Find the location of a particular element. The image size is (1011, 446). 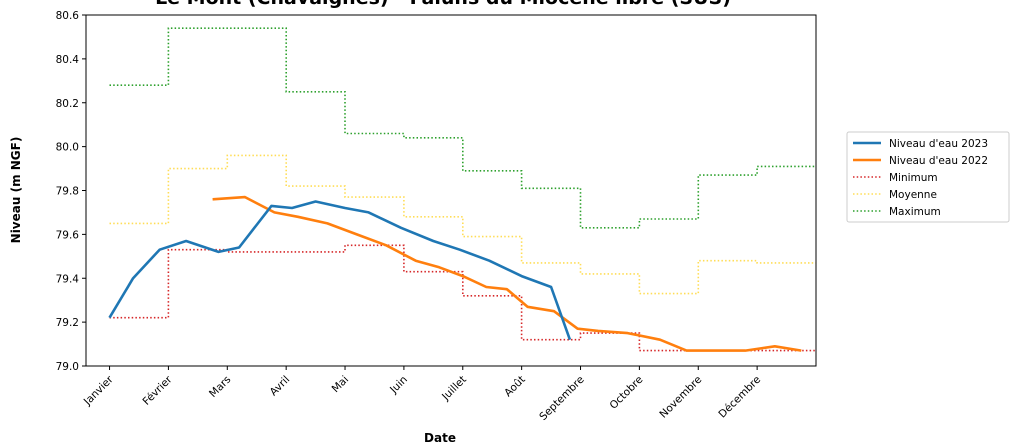

y-tick-label: 80.2 is located at coordinates (67, 104).